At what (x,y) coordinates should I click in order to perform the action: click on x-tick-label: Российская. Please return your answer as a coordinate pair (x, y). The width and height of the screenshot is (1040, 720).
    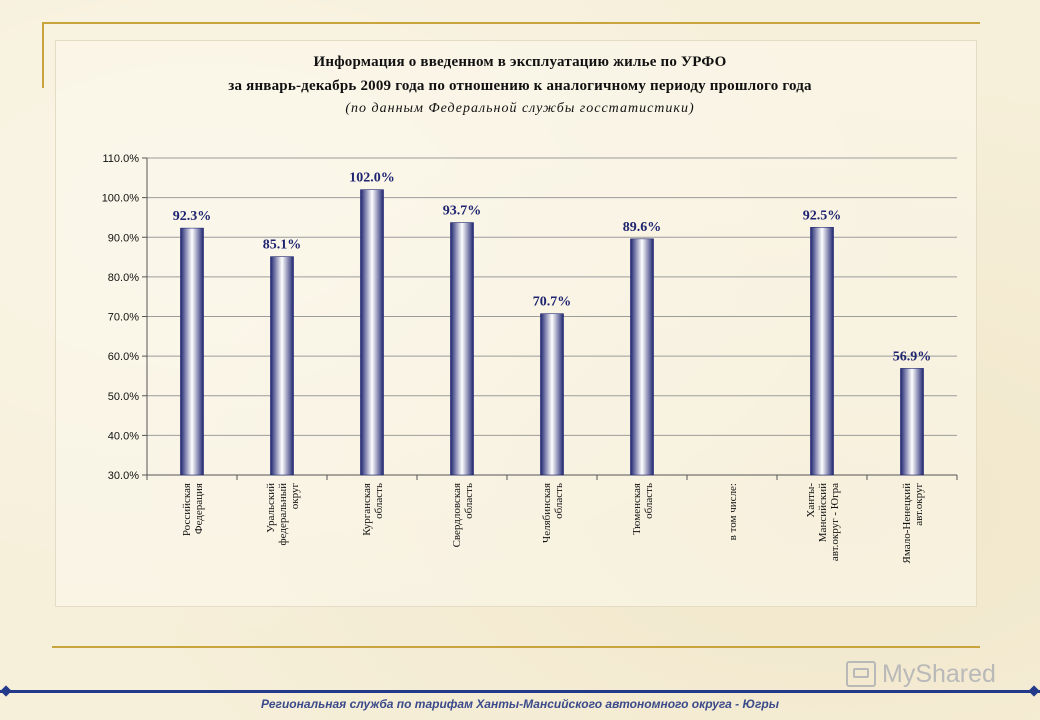
    Looking at the image, I should click on (187, 509).